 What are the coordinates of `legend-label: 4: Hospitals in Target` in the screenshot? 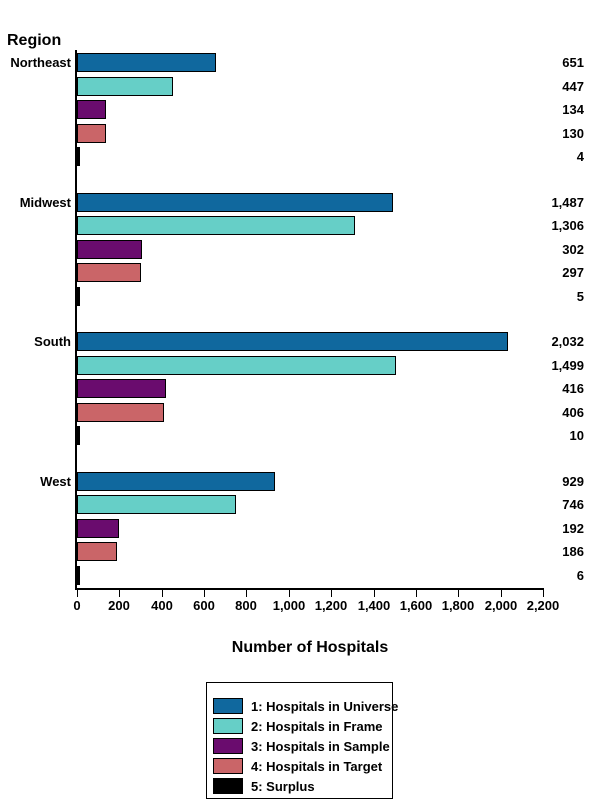 It's located at (317, 766).